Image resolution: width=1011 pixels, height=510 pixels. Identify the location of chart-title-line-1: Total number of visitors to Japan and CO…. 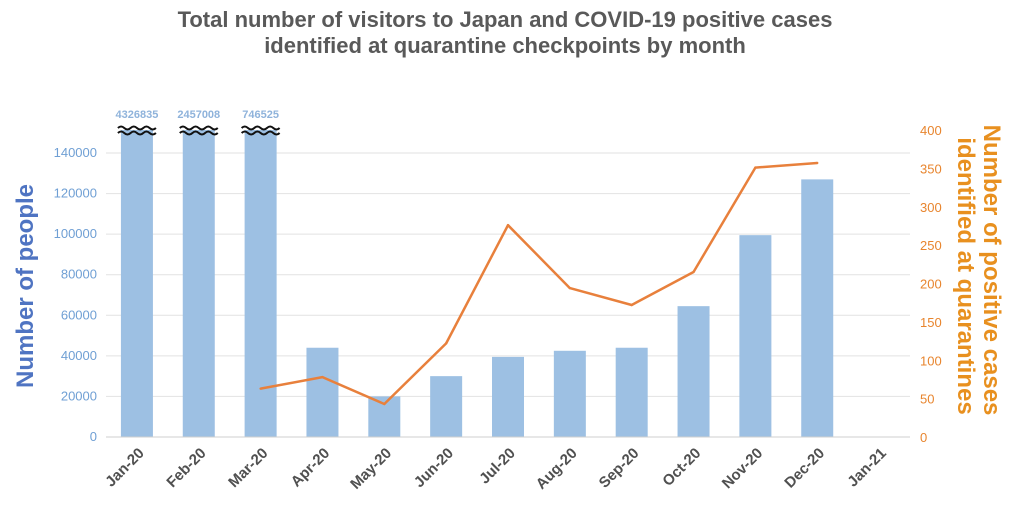
(505, 19).